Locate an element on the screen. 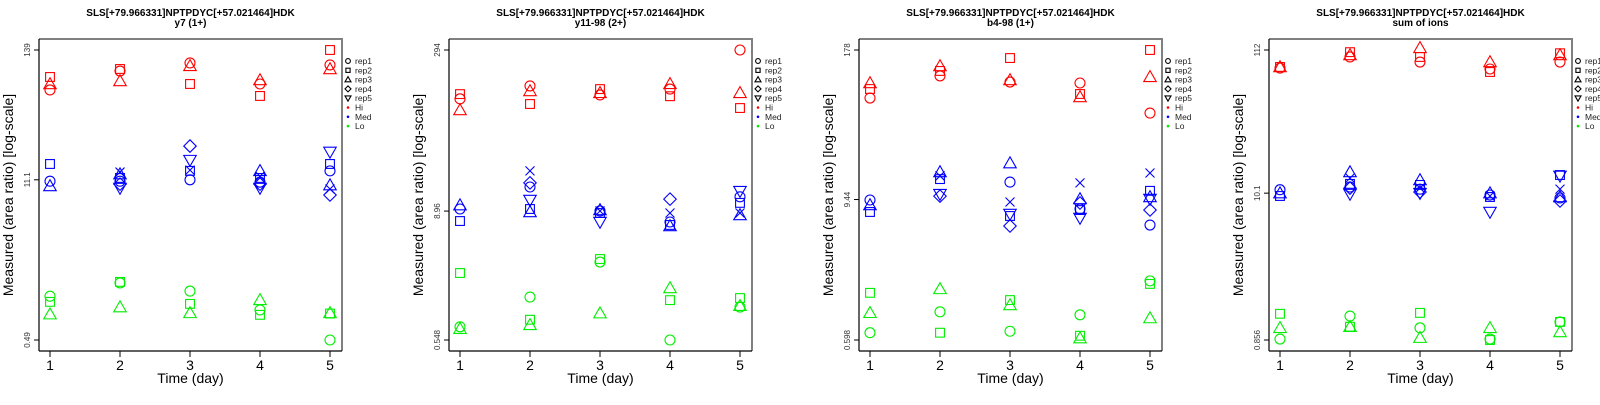  plot-frame is located at coordinates (191, 194).